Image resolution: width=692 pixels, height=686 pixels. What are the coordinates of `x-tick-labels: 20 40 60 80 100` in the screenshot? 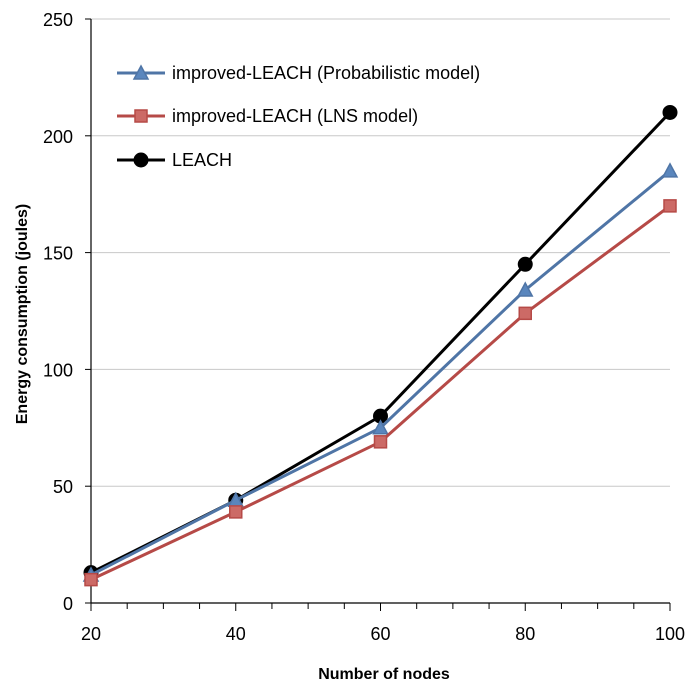 It's located at (383, 634).